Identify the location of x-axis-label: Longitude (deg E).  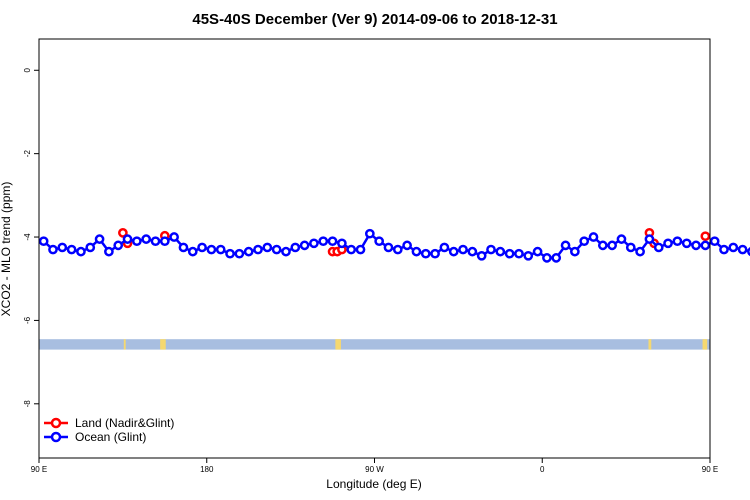
(373, 484).